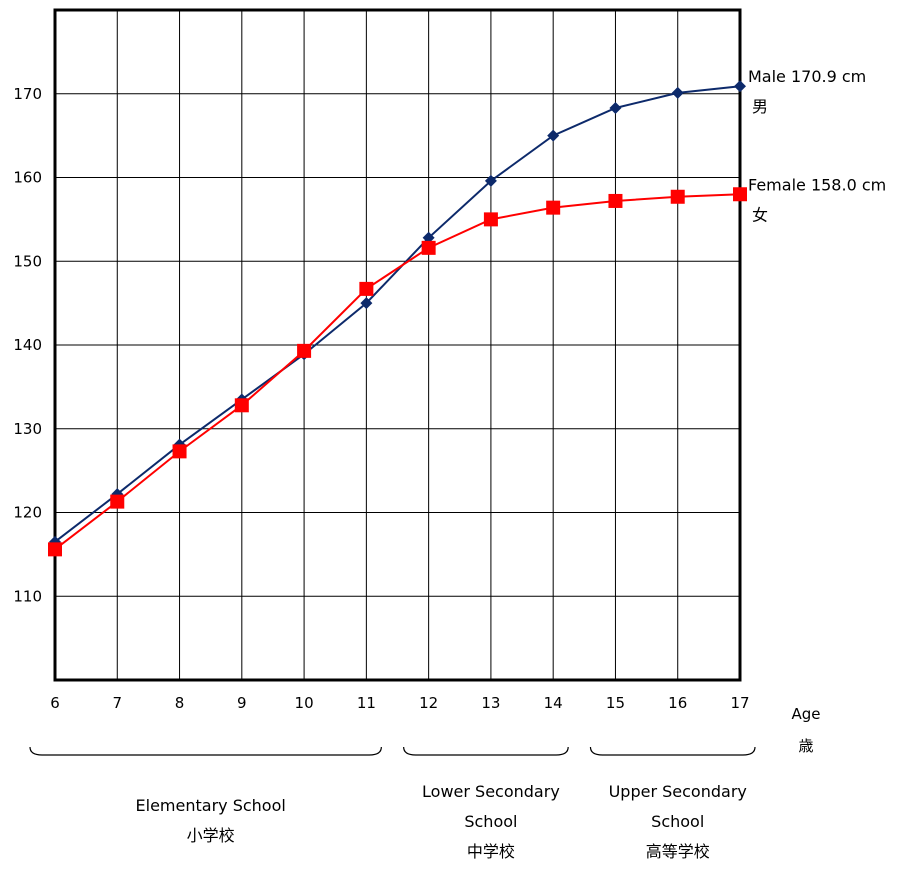 Image resolution: width=919 pixels, height=880 pixels. What do you see at coordinates (117, 703) in the screenshot?
I see `x-tick-label: 7` at bounding box center [117, 703].